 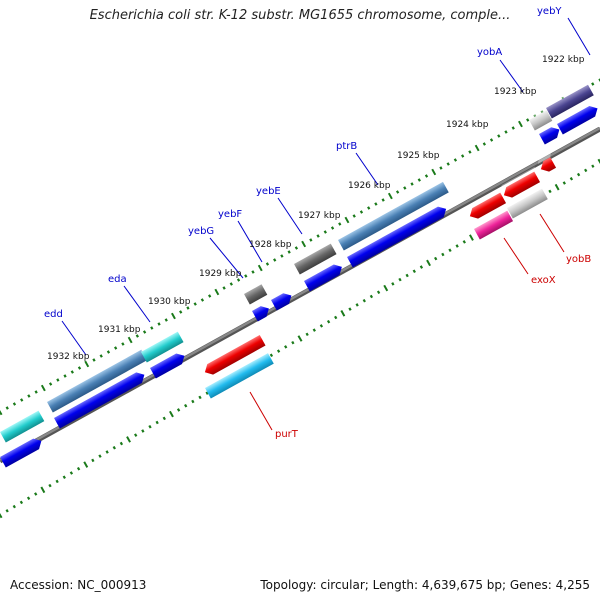 I want to click on gene-label-yobA: yobA, so click(x=489, y=52).